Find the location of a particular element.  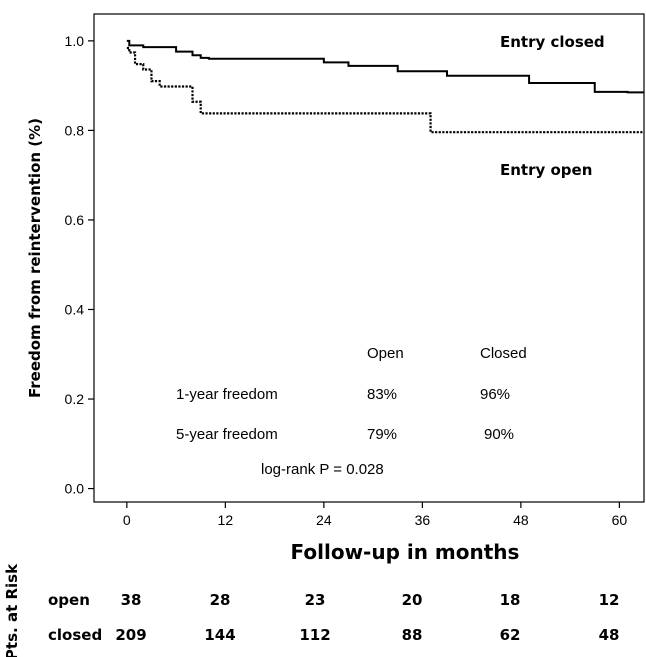

y-tick-label: 0.0 is located at coordinates (75, 489).